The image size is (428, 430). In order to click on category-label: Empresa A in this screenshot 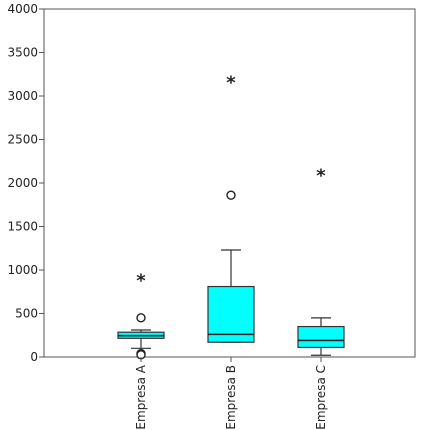, I will do `click(141, 396)`.